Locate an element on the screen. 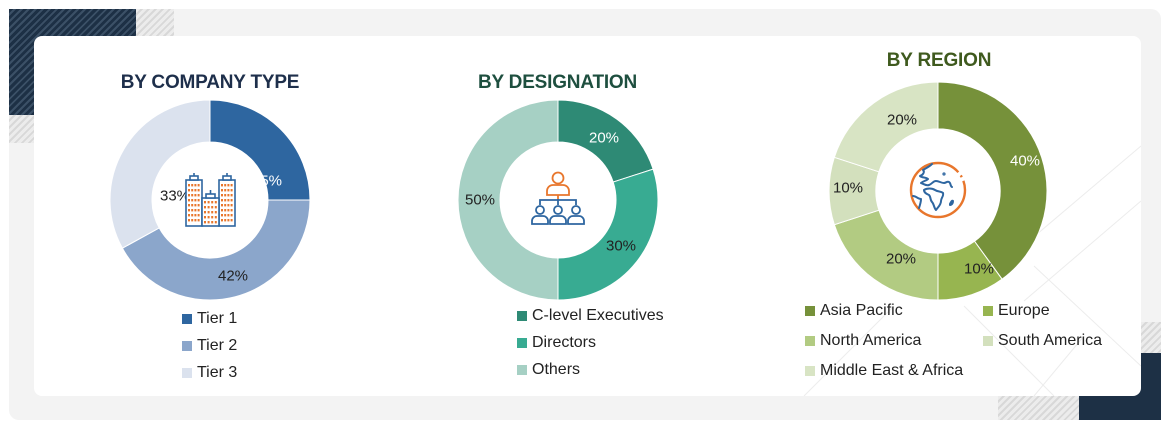 Image resolution: width=1170 pixels, height=429 pixels. legend-label: Middle East & Africa is located at coordinates (892, 370).